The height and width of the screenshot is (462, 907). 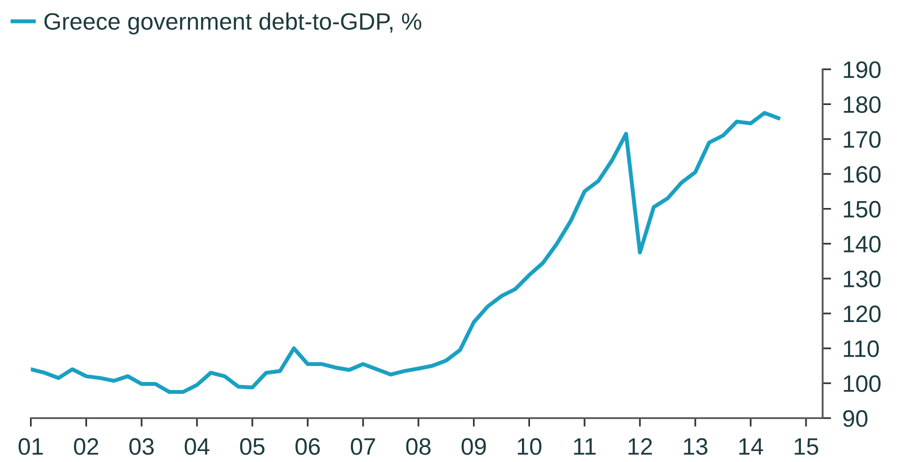 What do you see at coordinates (862, 174) in the screenshot?
I see `y-tick-label: 160` at bounding box center [862, 174].